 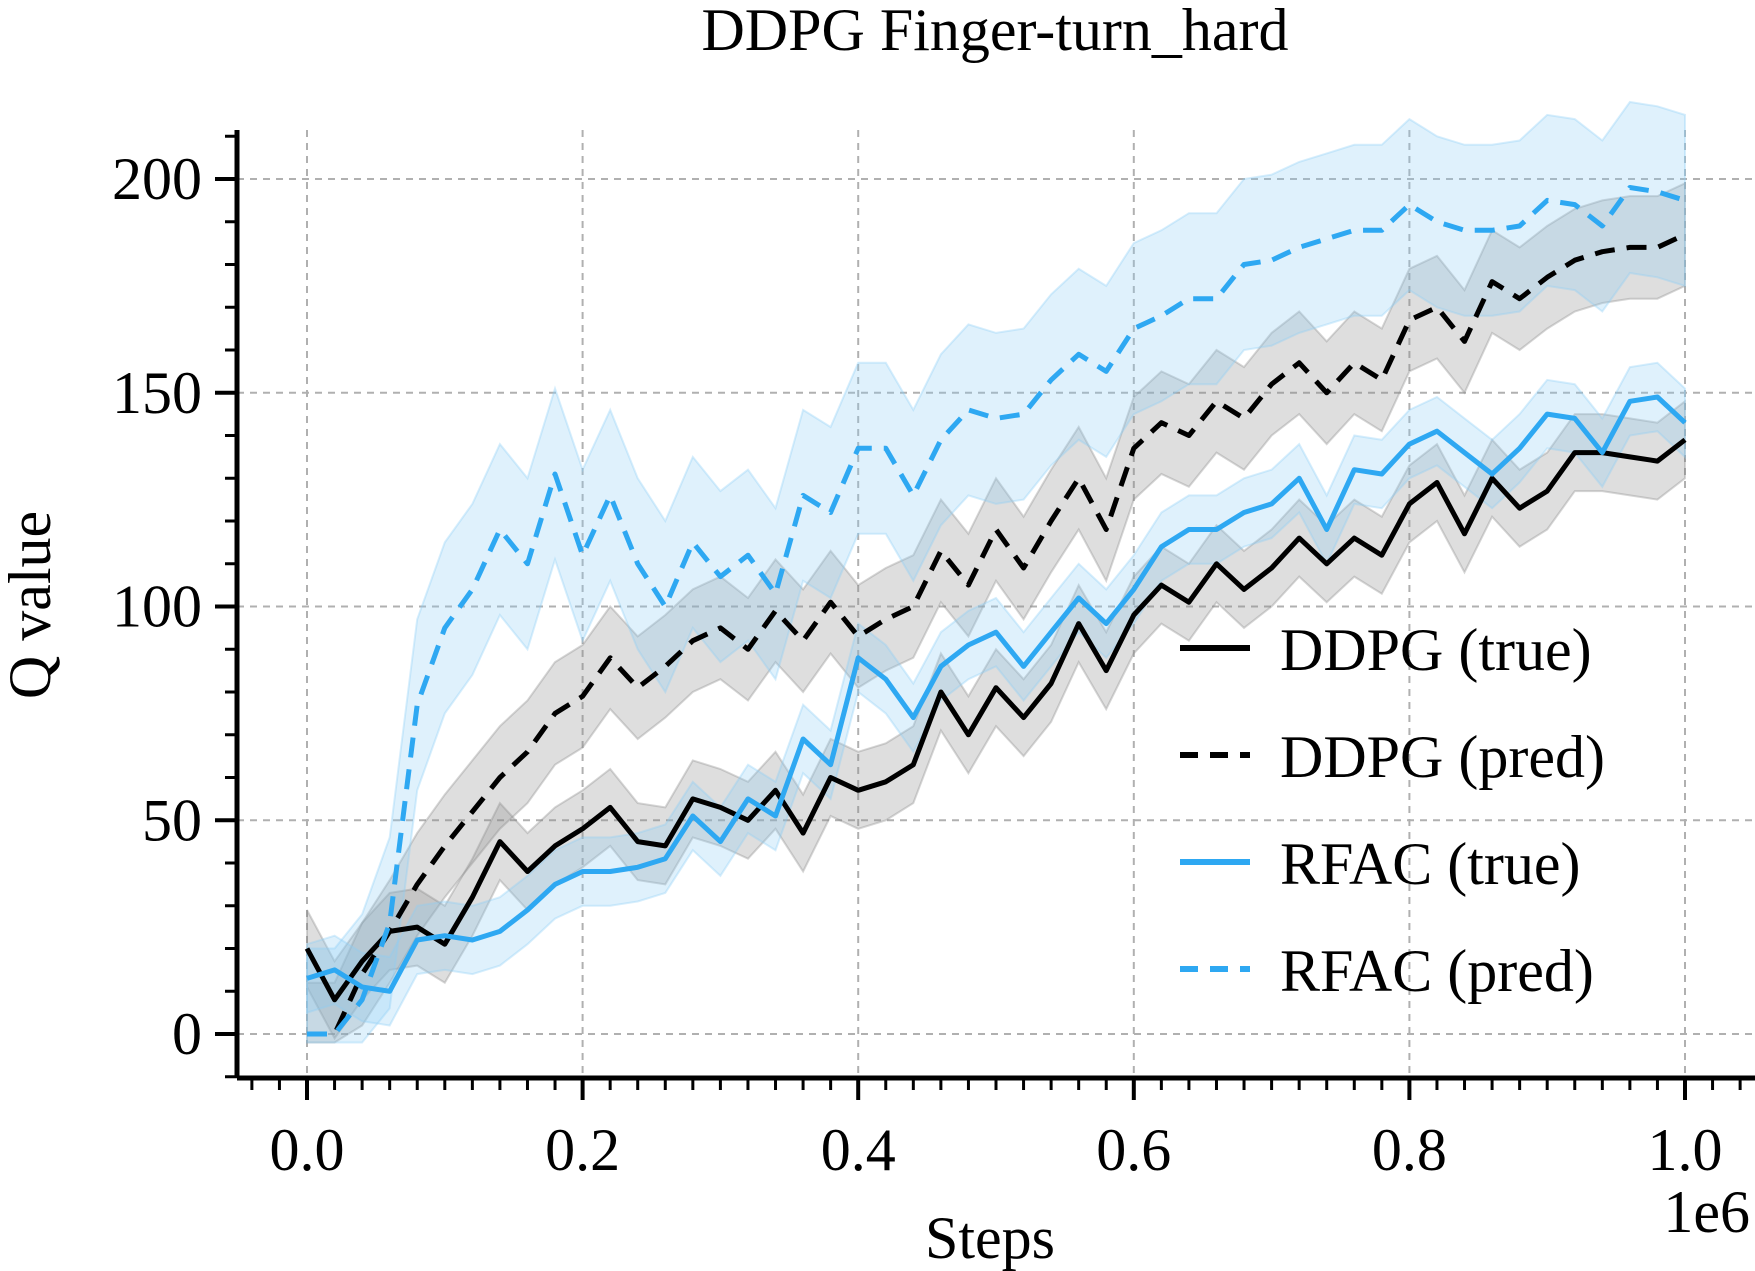 What do you see at coordinates (157, 607) in the screenshot?
I see `y-tick-label: 100` at bounding box center [157, 607].